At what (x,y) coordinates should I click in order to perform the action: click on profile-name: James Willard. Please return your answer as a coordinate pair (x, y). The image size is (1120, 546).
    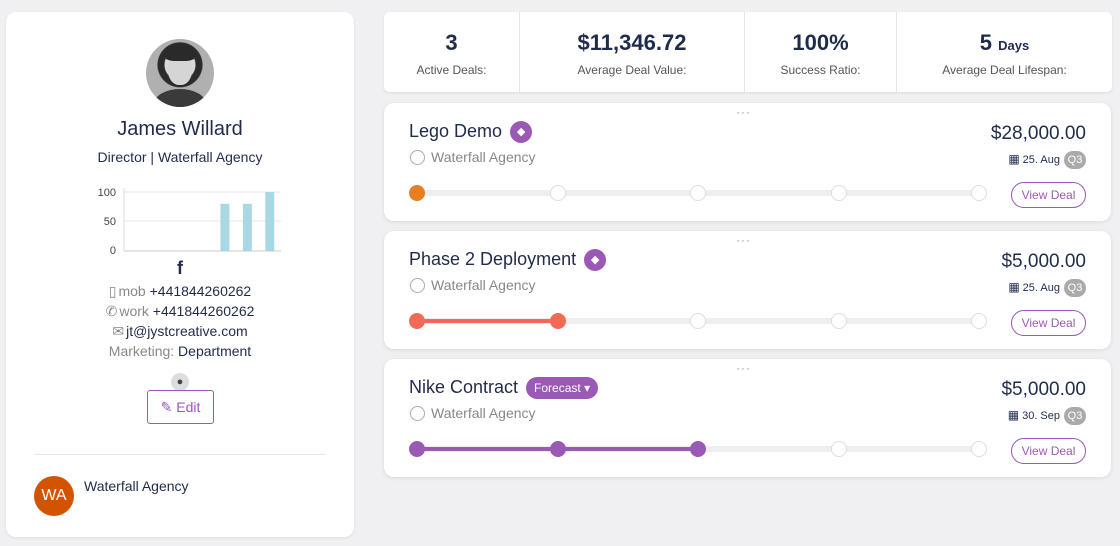
    Looking at the image, I should click on (180, 129).